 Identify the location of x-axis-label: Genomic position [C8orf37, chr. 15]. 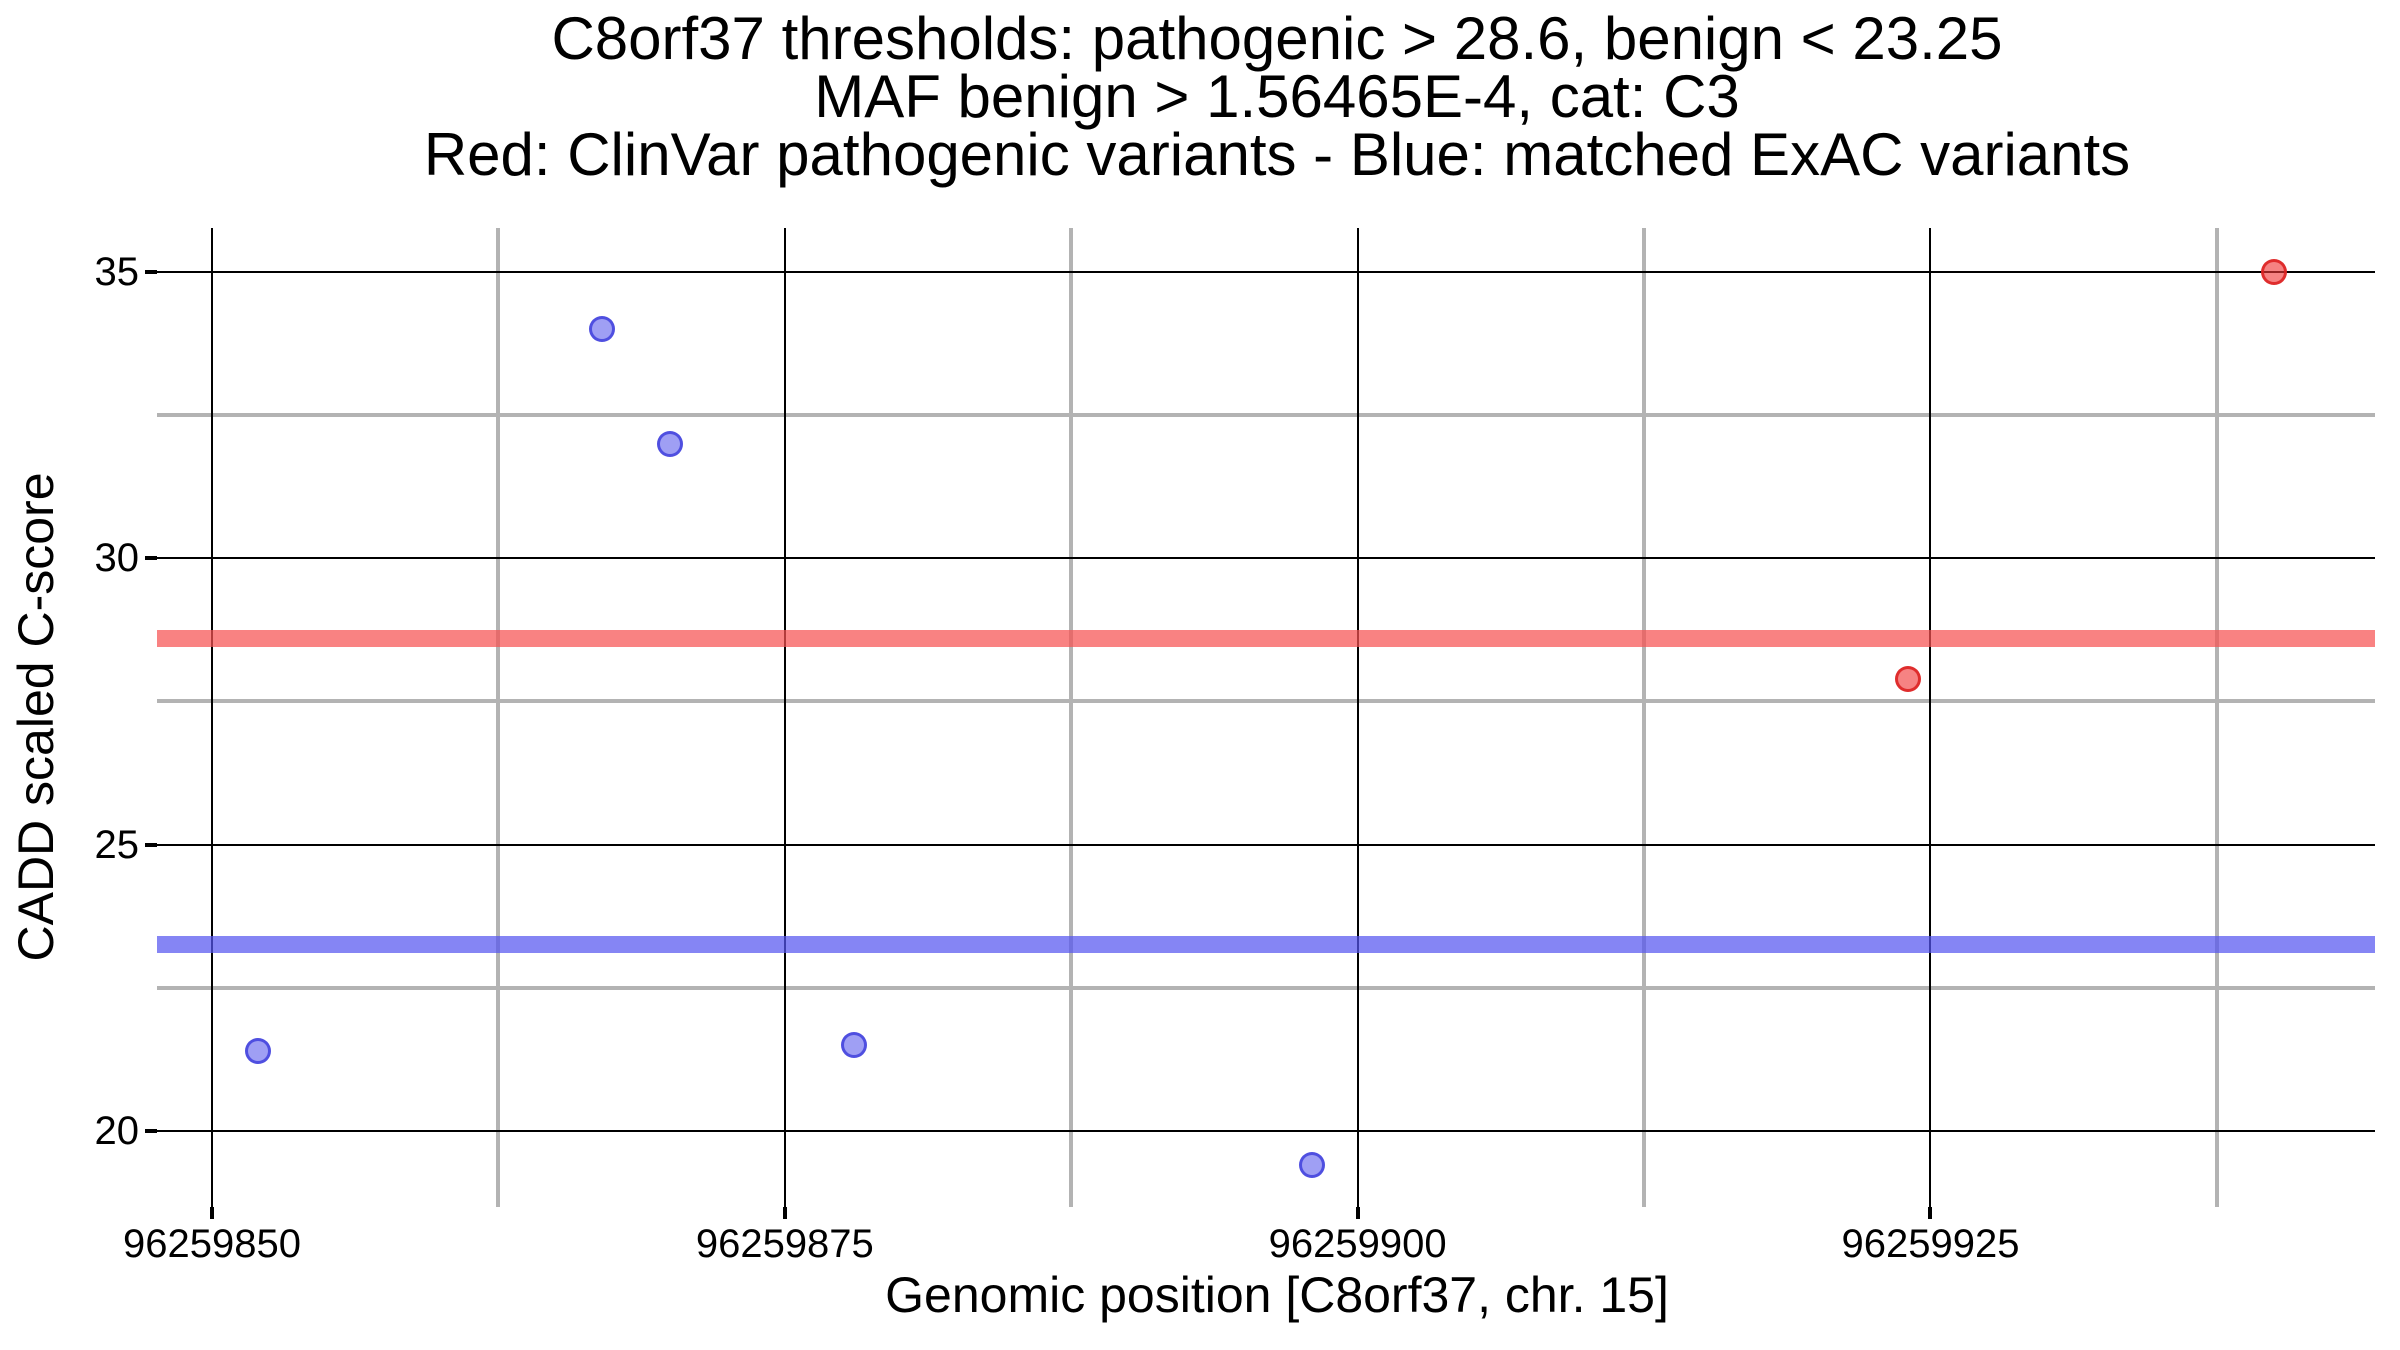
(1277, 1295).